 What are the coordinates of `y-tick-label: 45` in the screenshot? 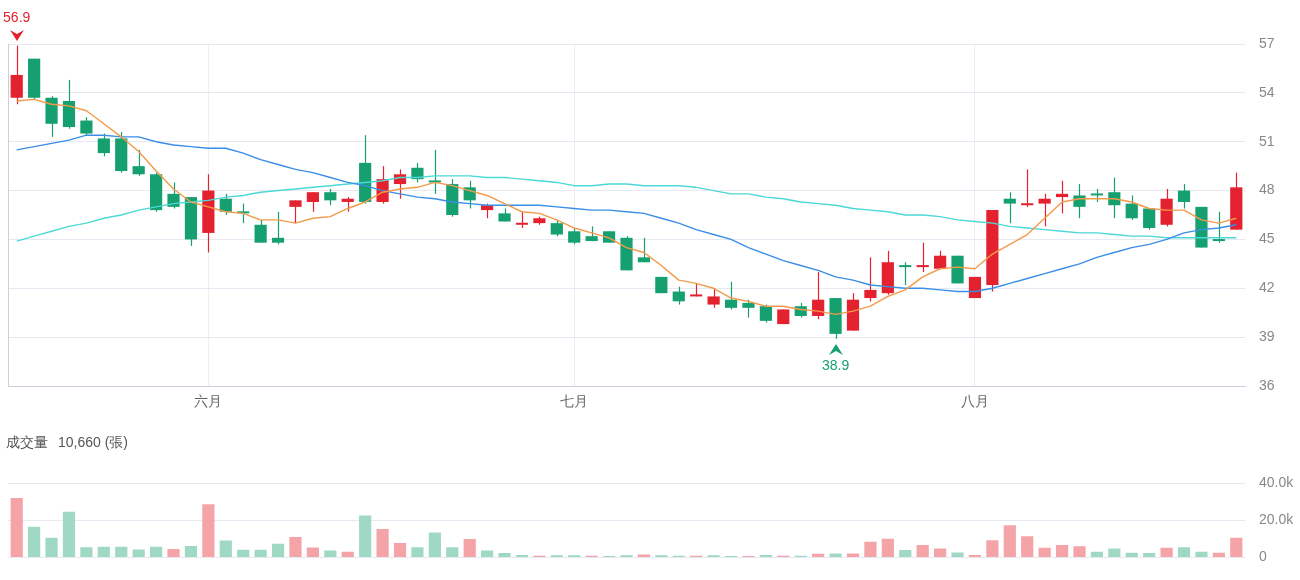 It's located at (1267, 238).